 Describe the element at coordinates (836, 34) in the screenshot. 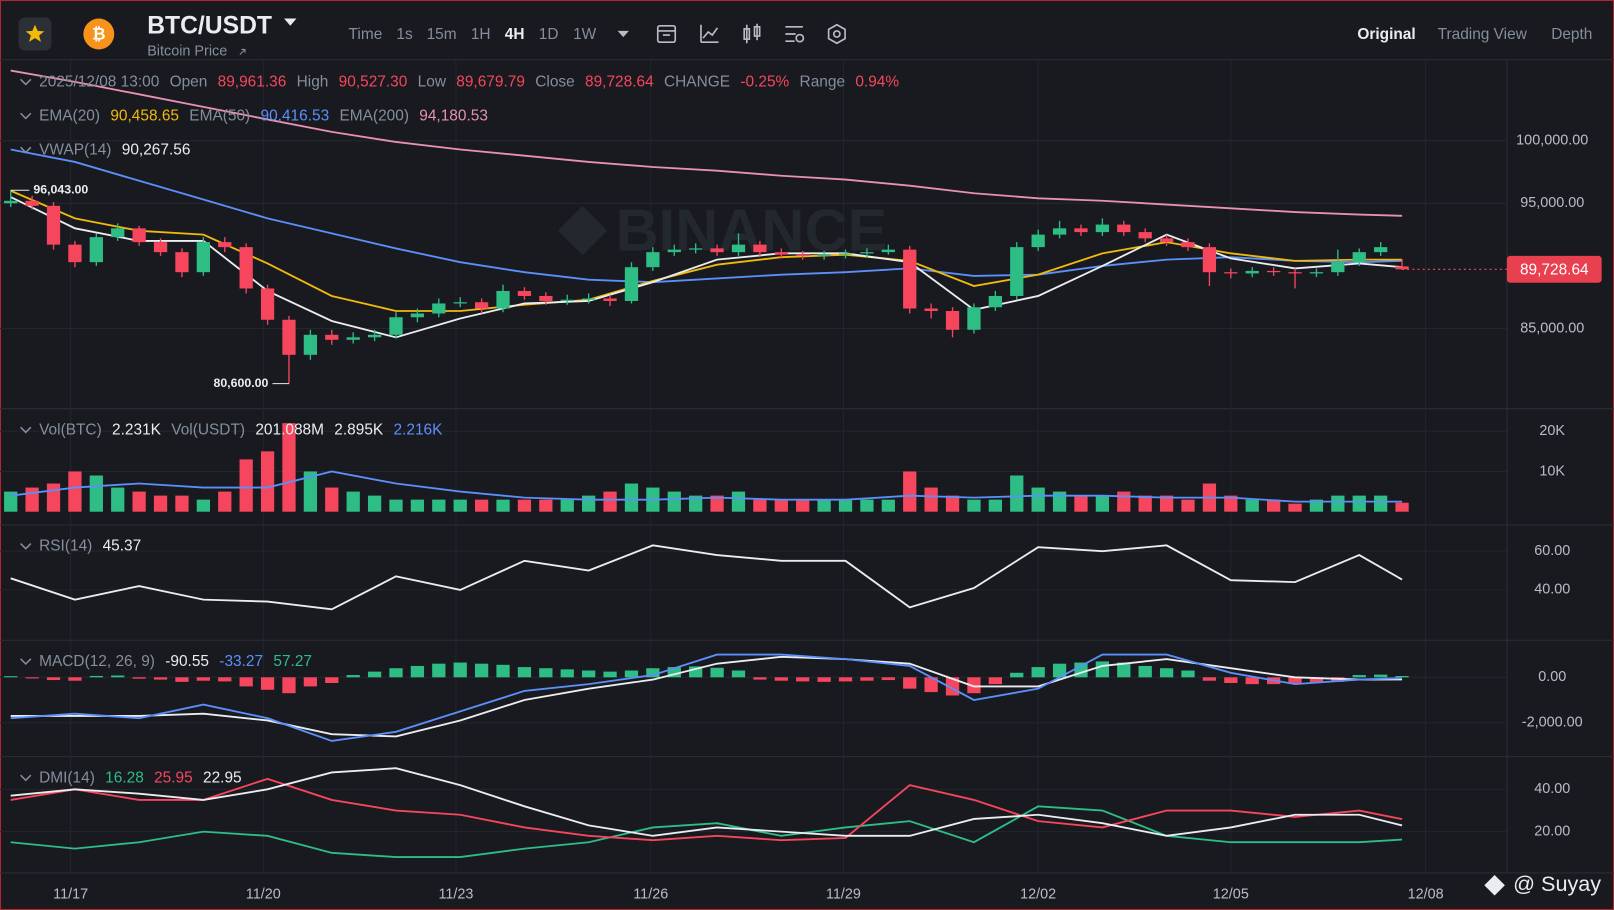

I see `settings-icon` at that location.